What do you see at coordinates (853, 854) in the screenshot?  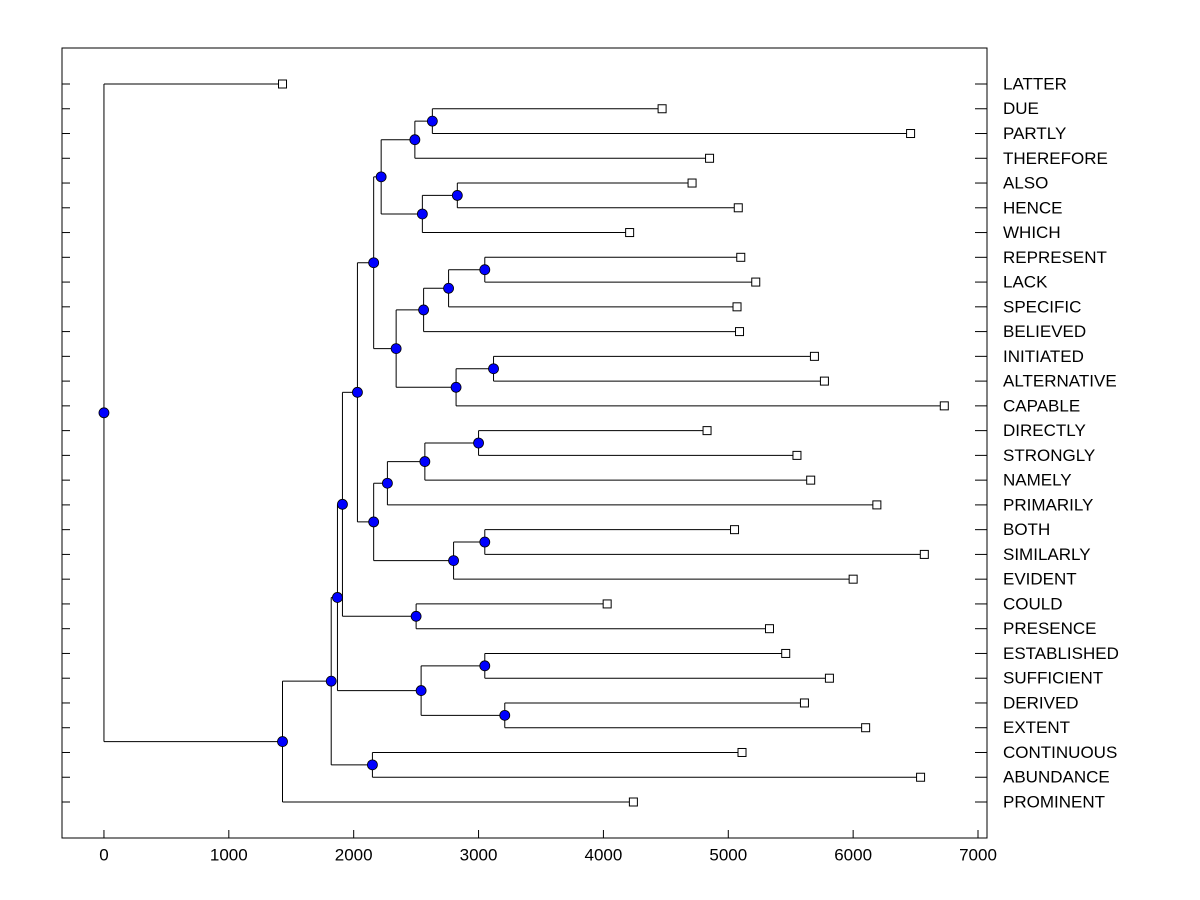 I see `x-tick-label: 6000` at bounding box center [853, 854].